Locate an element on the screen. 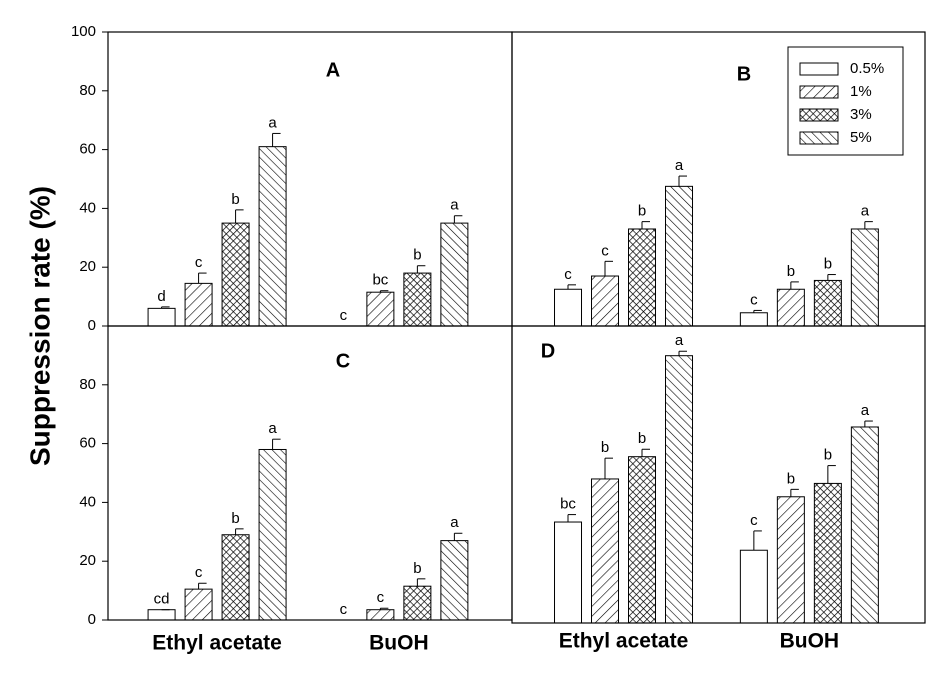 This screenshot has width=935, height=674. y-tick-label: 100 is located at coordinates (83, 31).